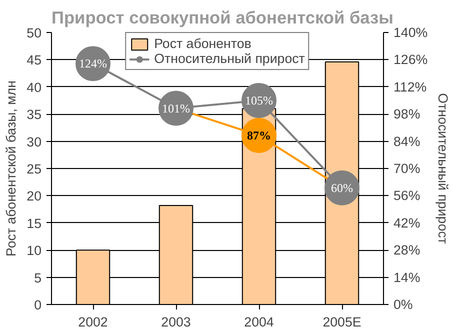  Describe the element at coordinates (259, 101) in the screenshot. I see `data-label: 105%` at that location.